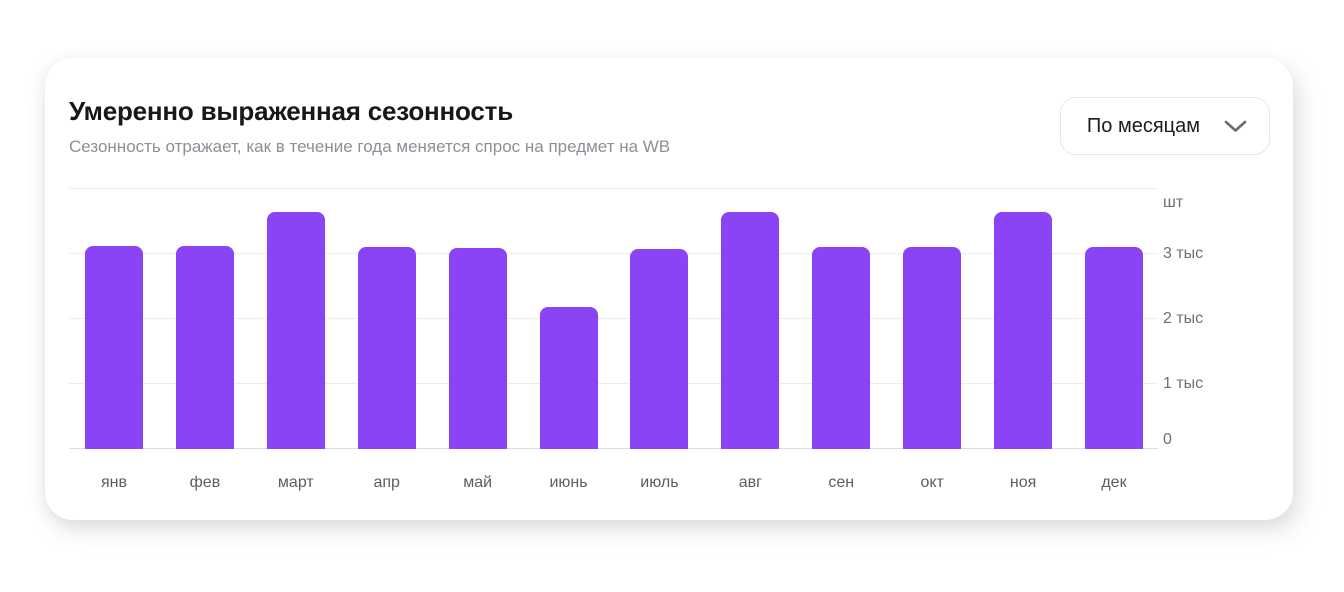  What do you see at coordinates (386, 482) in the screenshot?
I see `x-axis-label-апр: апр` at bounding box center [386, 482].